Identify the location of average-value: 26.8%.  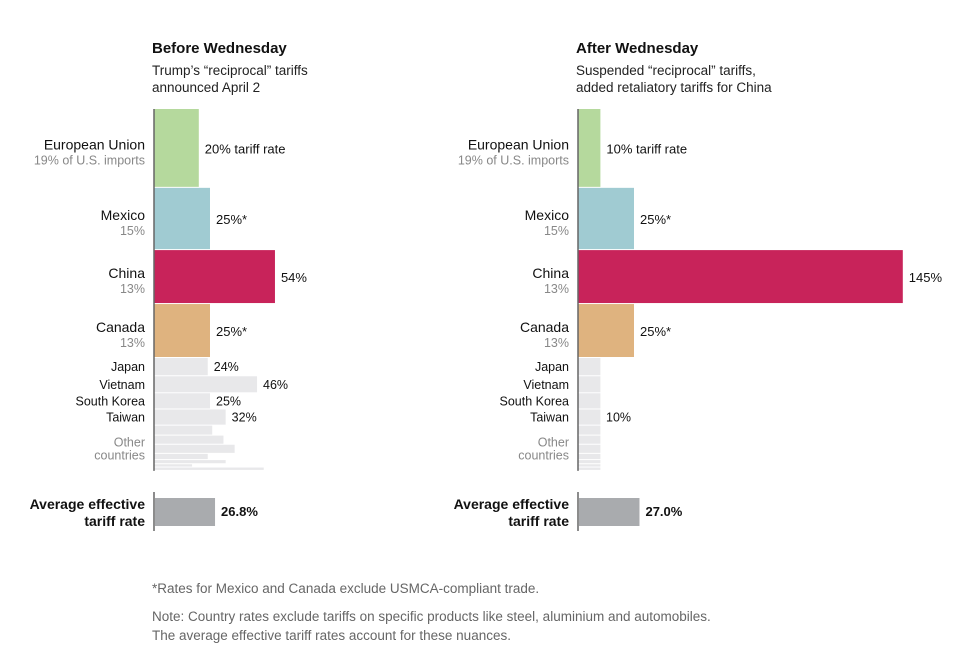
(239, 511).